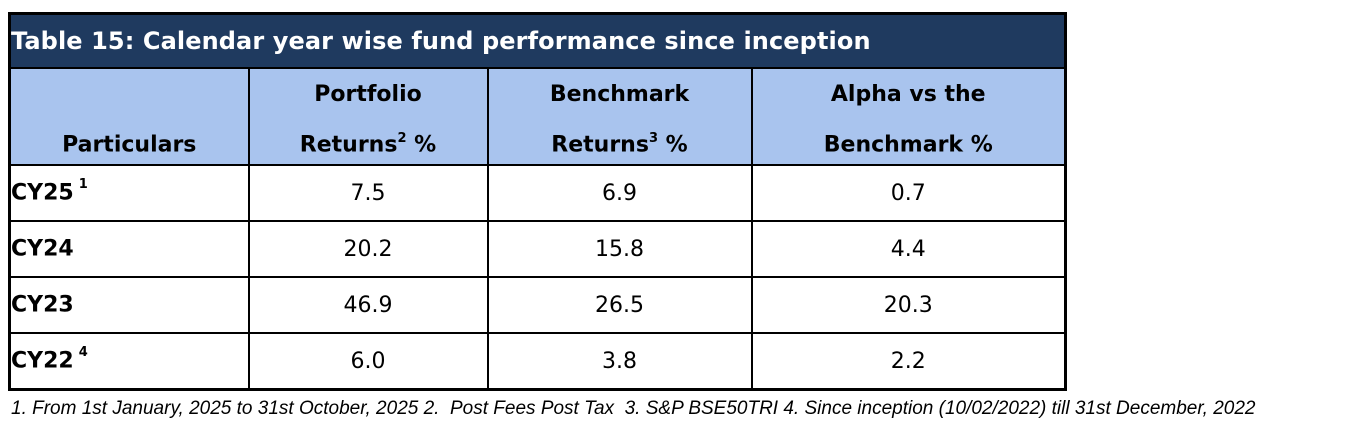 The height and width of the screenshot is (442, 1368). What do you see at coordinates (368, 193) in the screenshot?
I see `cell-portfolio-return: 7.5` at bounding box center [368, 193].